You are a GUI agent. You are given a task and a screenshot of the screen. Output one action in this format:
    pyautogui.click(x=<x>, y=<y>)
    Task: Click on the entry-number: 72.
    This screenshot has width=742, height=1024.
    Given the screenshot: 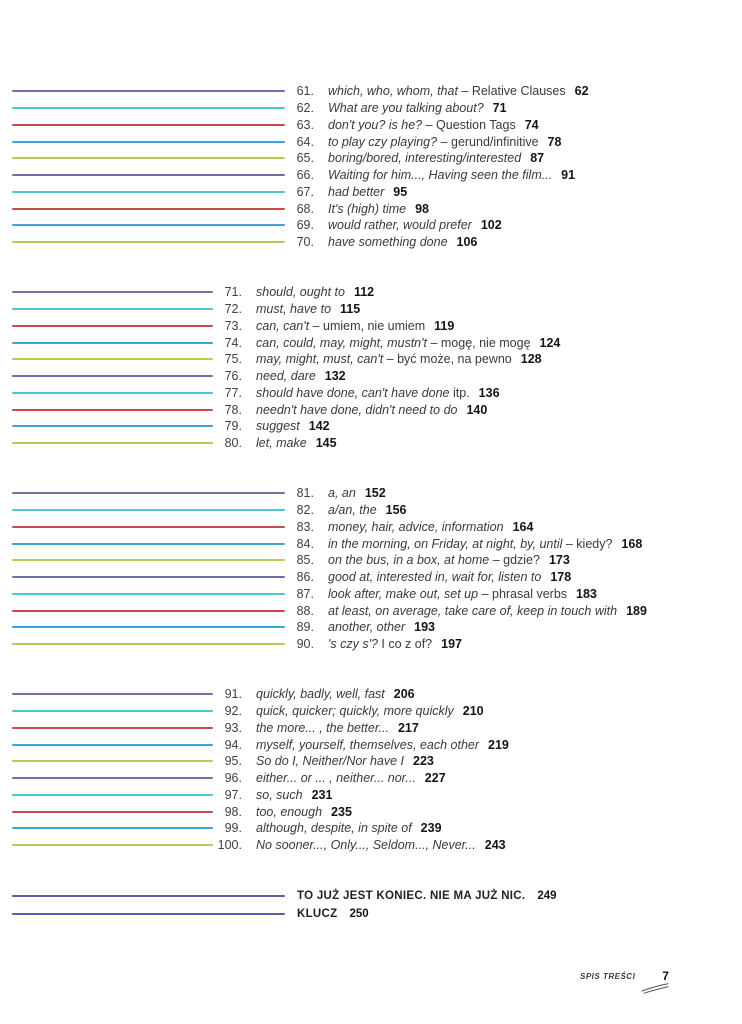 What is the action you would take?
    pyautogui.click(x=233, y=309)
    